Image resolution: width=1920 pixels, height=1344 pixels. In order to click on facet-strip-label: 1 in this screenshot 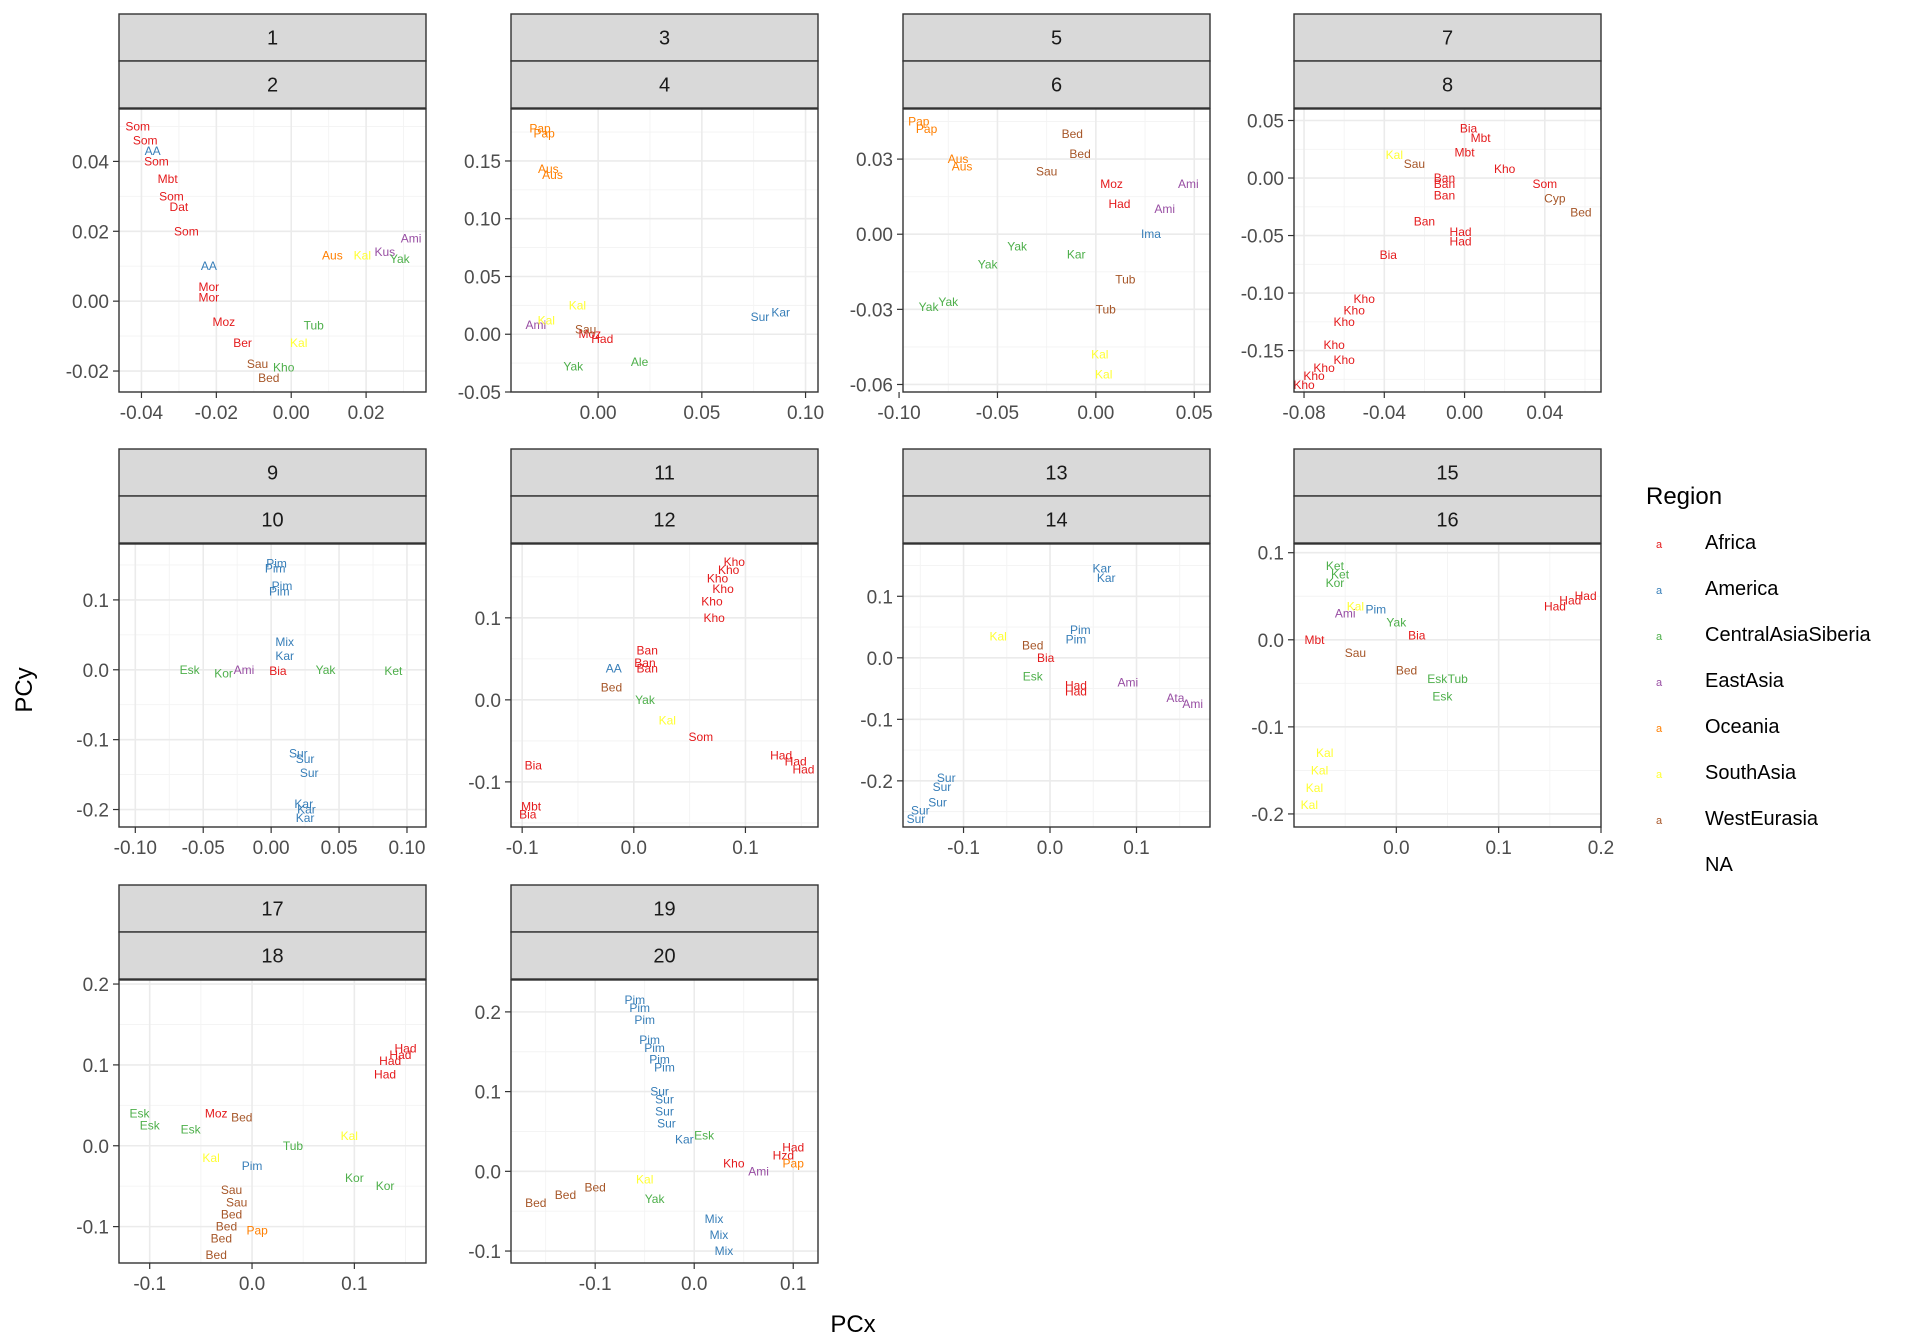, I will do `click(272, 39)`.